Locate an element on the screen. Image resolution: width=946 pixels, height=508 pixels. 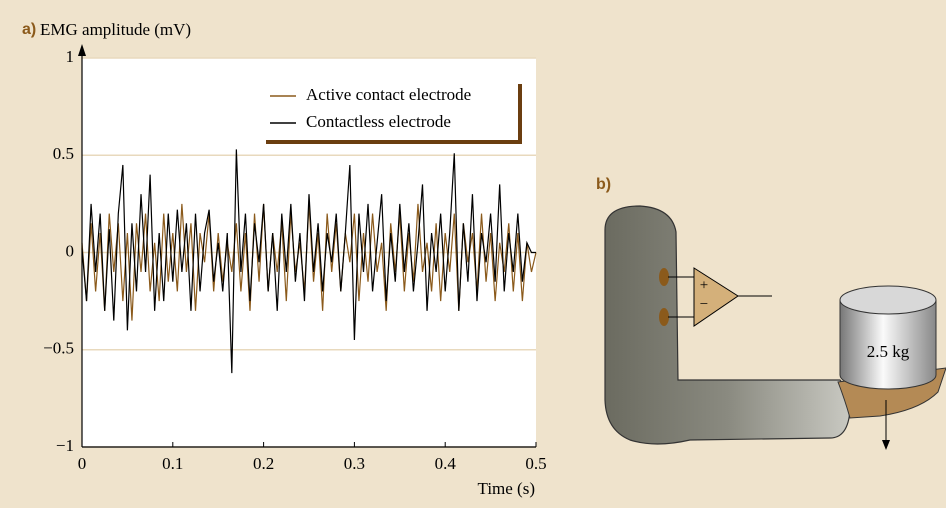
y-axis-arrow is located at coordinates (82, 50).